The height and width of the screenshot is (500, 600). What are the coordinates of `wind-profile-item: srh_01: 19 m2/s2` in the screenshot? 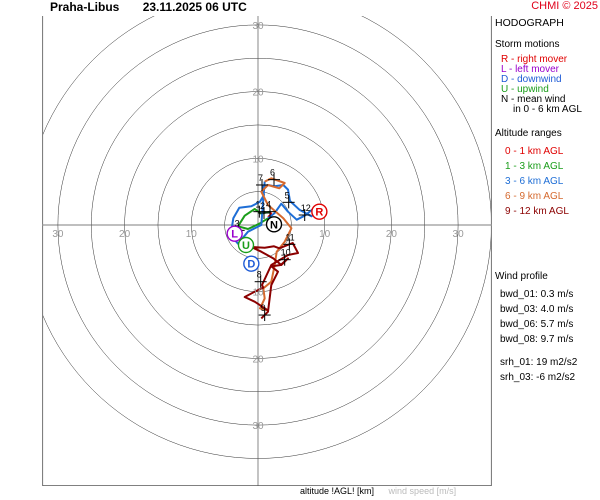 It's located at (539, 362).